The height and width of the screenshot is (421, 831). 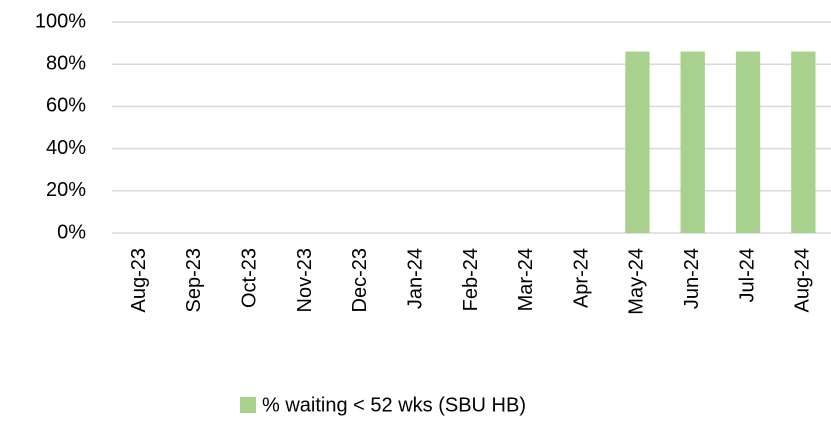 I want to click on x-tick-label: Feb-24, so click(x=471, y=279).